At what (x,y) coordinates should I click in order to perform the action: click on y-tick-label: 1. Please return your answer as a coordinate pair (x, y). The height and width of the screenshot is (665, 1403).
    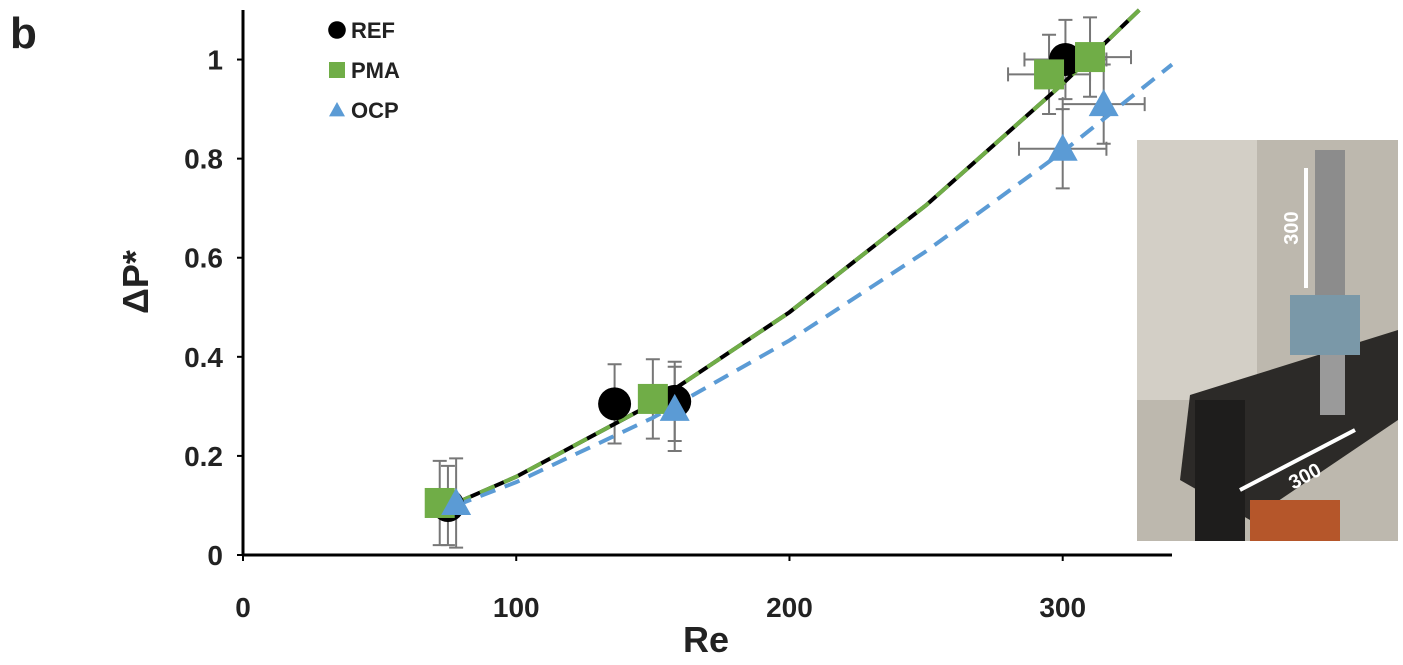
    Looking at the image, I should click on (215, 60).